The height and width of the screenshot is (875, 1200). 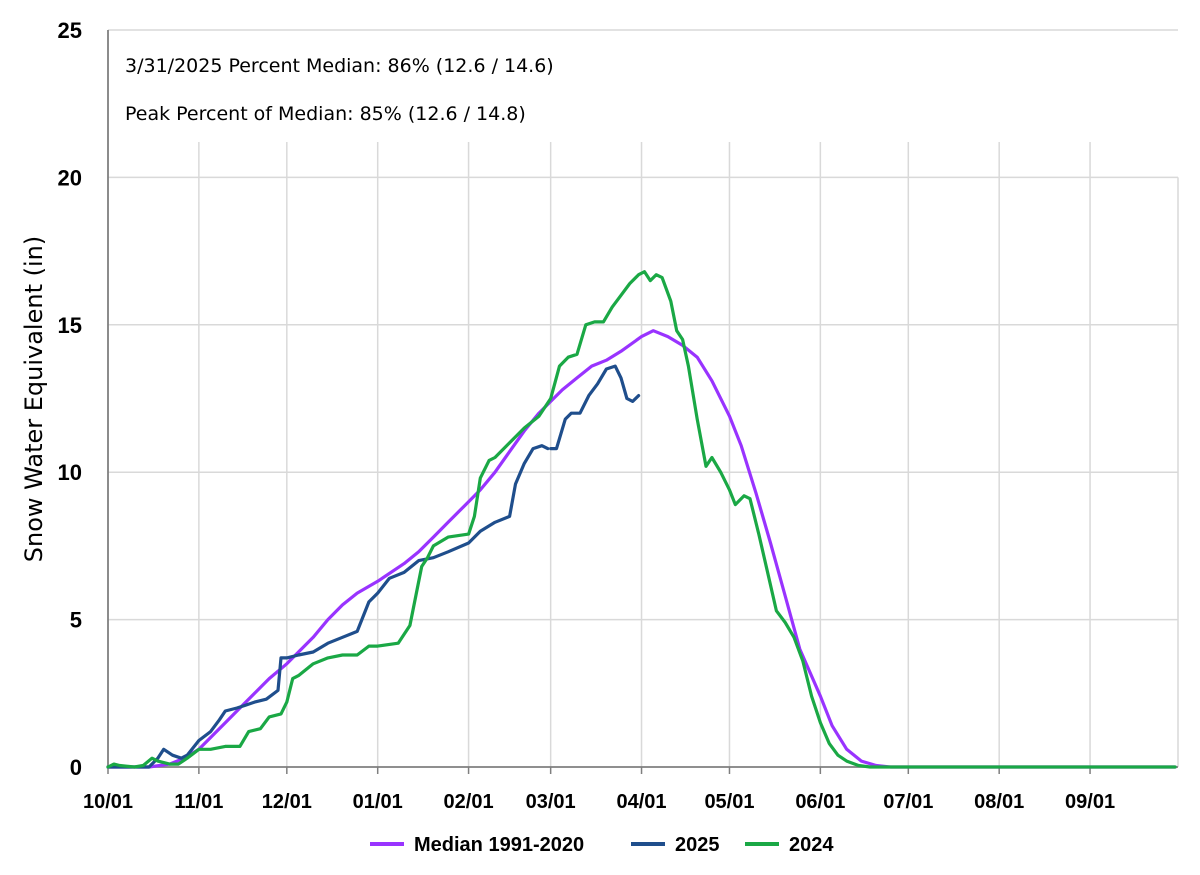 What do you see at coordinates (602, 845) in the screenshot?
I see `legend: Median 1991-2020 2025 2024` at bounding box center [602, 845].